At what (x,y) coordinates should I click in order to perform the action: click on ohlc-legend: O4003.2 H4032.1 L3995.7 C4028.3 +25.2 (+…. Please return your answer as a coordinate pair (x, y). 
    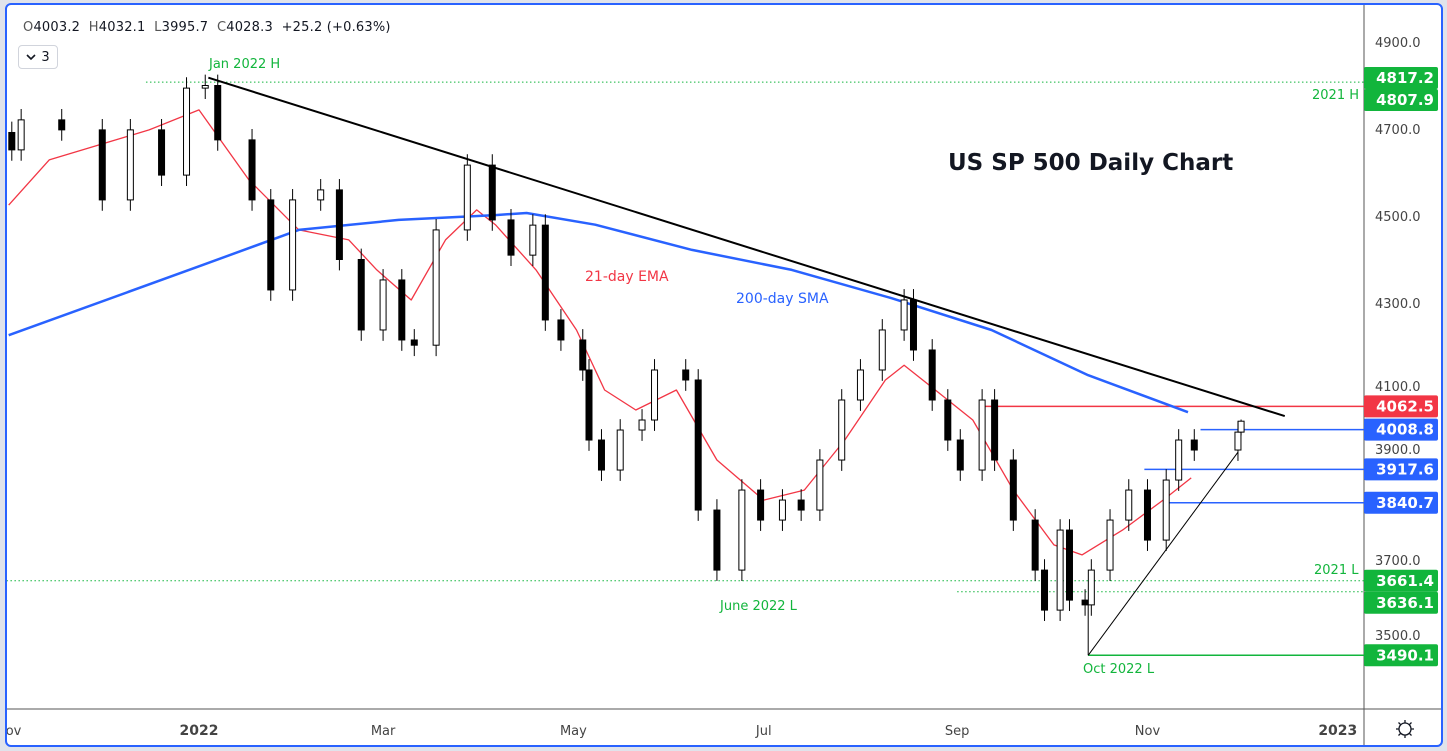
    Looking at the image, I should click on (207, 27).